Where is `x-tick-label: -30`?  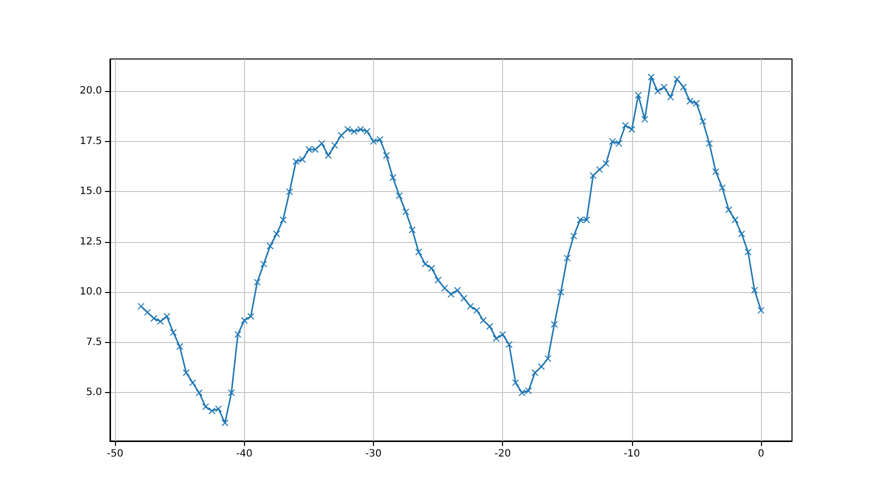
x-tick-label: -30 is located at coordinates (373, 454).